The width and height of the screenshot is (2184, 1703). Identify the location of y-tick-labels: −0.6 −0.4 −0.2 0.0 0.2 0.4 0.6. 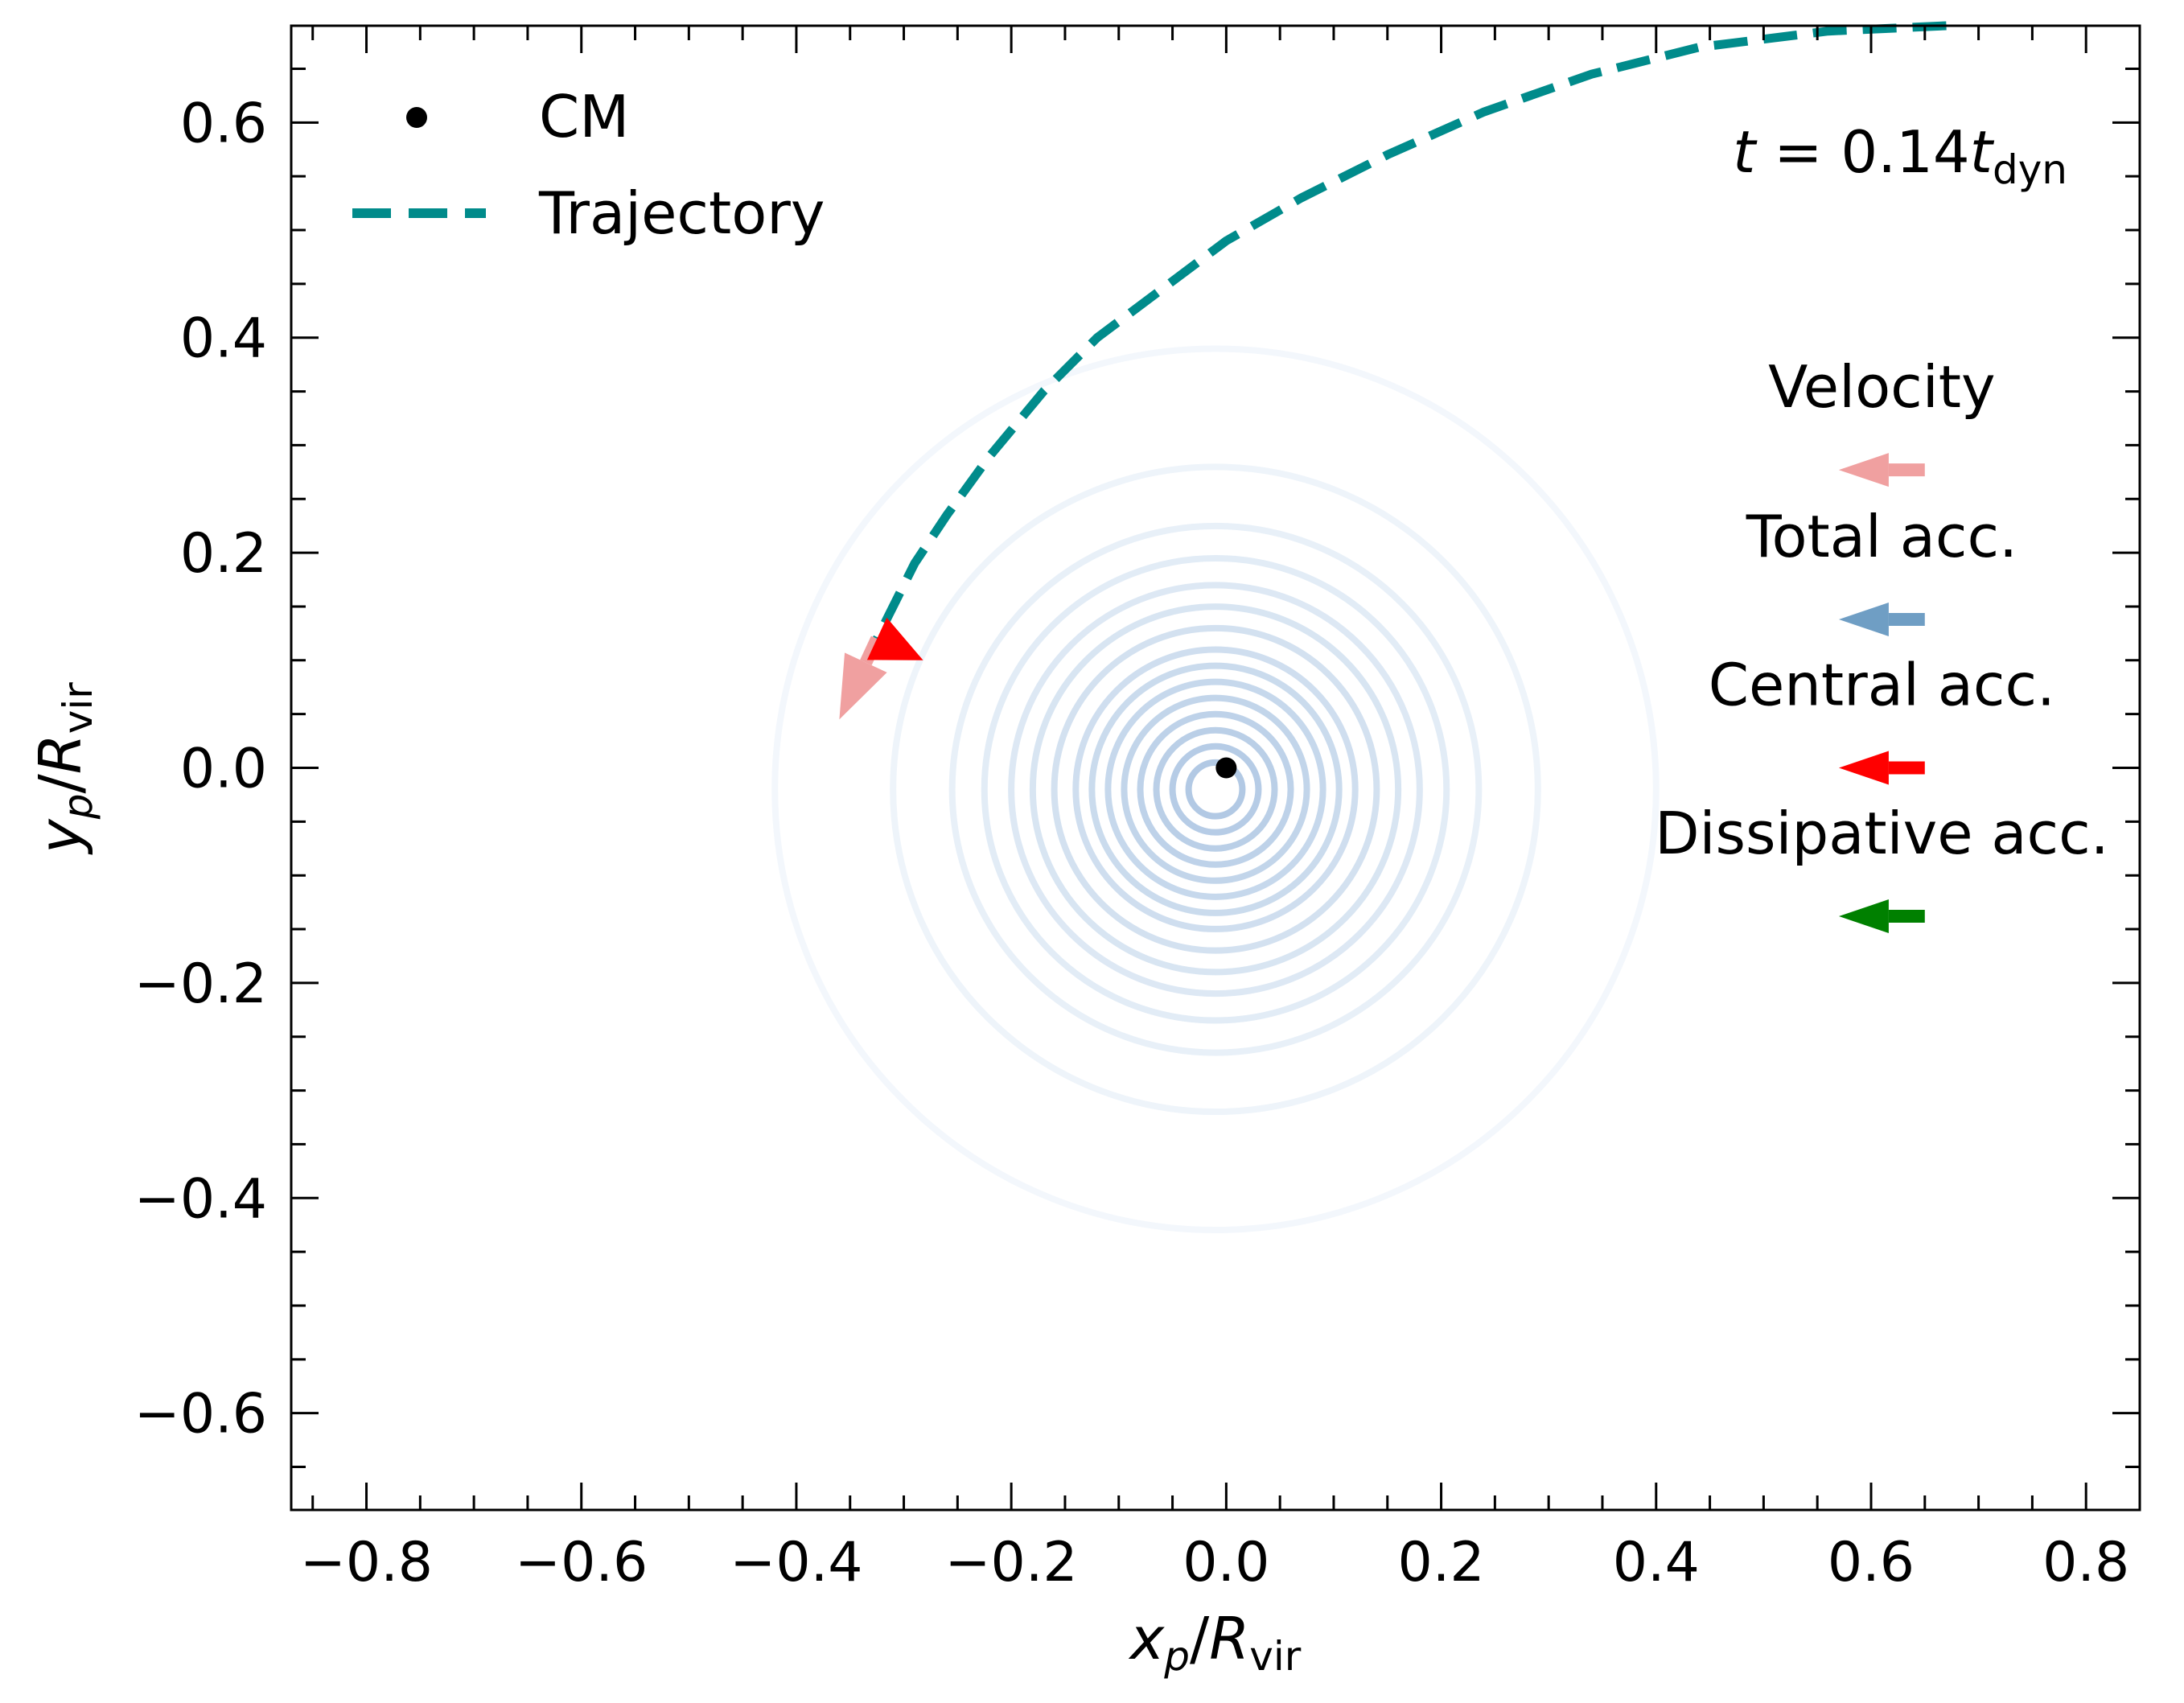
(200, 769).